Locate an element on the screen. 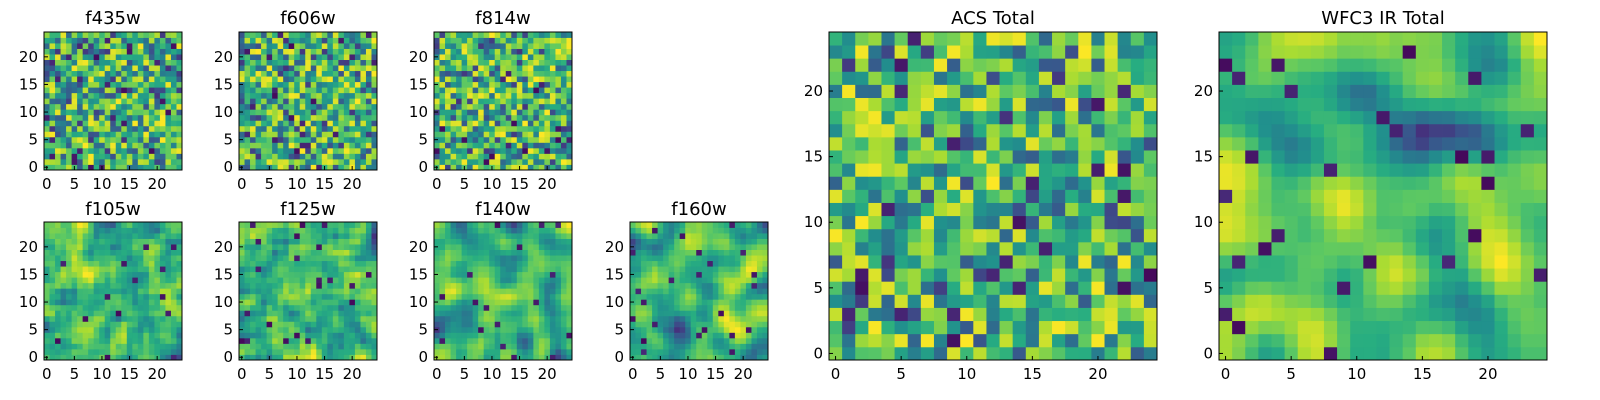 This screenshot has width=1600, height=400. x-tick-label: 5 is located at coordinates (75, 374).